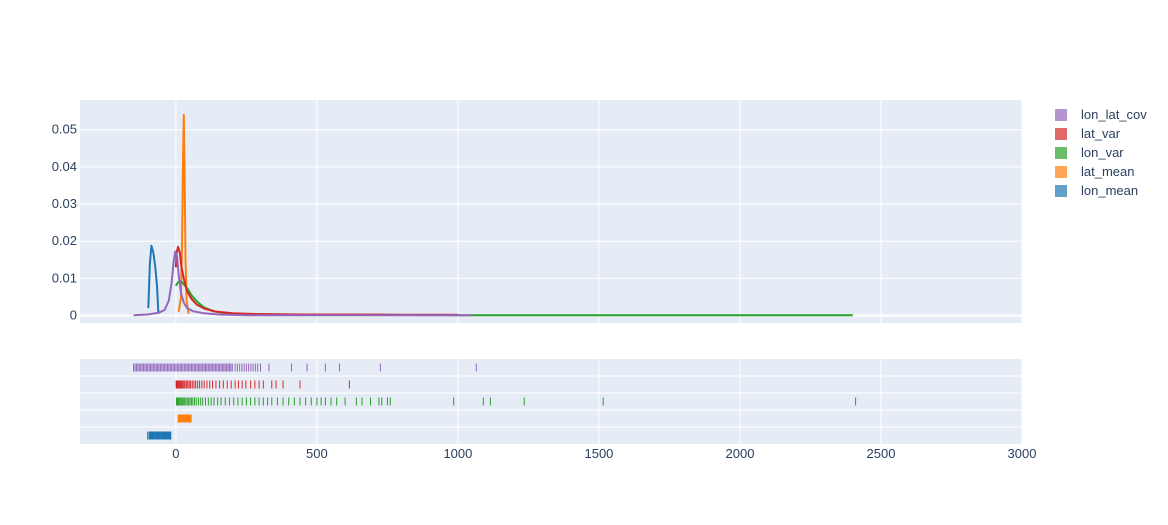 The height and width of the screenshot is (525, 1168). Describe the element at coordinates (317, 453) in the screenshot. I see `x-tick-label: 500` at that location.